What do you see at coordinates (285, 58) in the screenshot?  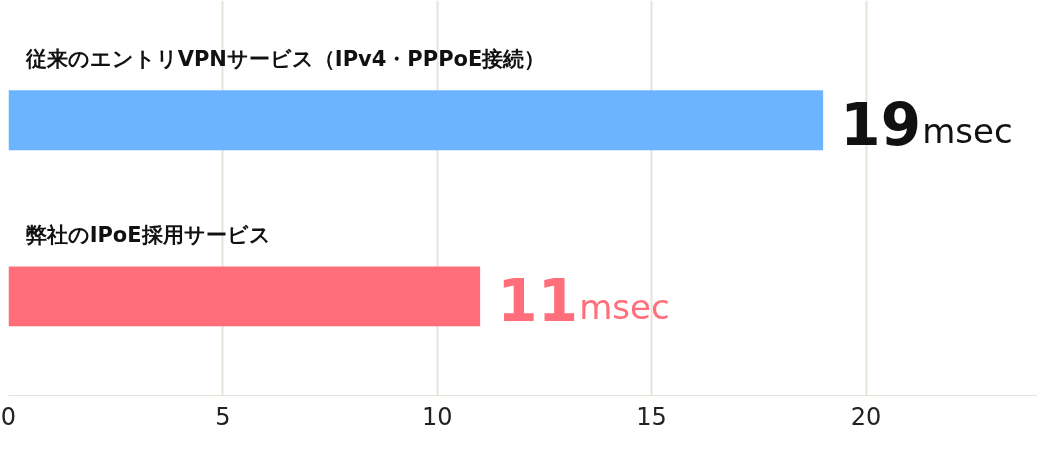 I see `y-tick-label: 従来のエントリVPNサービス（IPv4・PPPoE接続）` at bounding box center [285, 58].